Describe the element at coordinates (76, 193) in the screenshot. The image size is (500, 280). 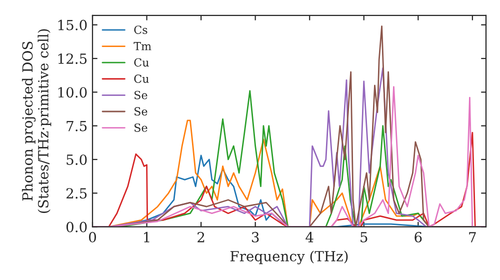
I see `y-tick-label: 2.5` at that location.